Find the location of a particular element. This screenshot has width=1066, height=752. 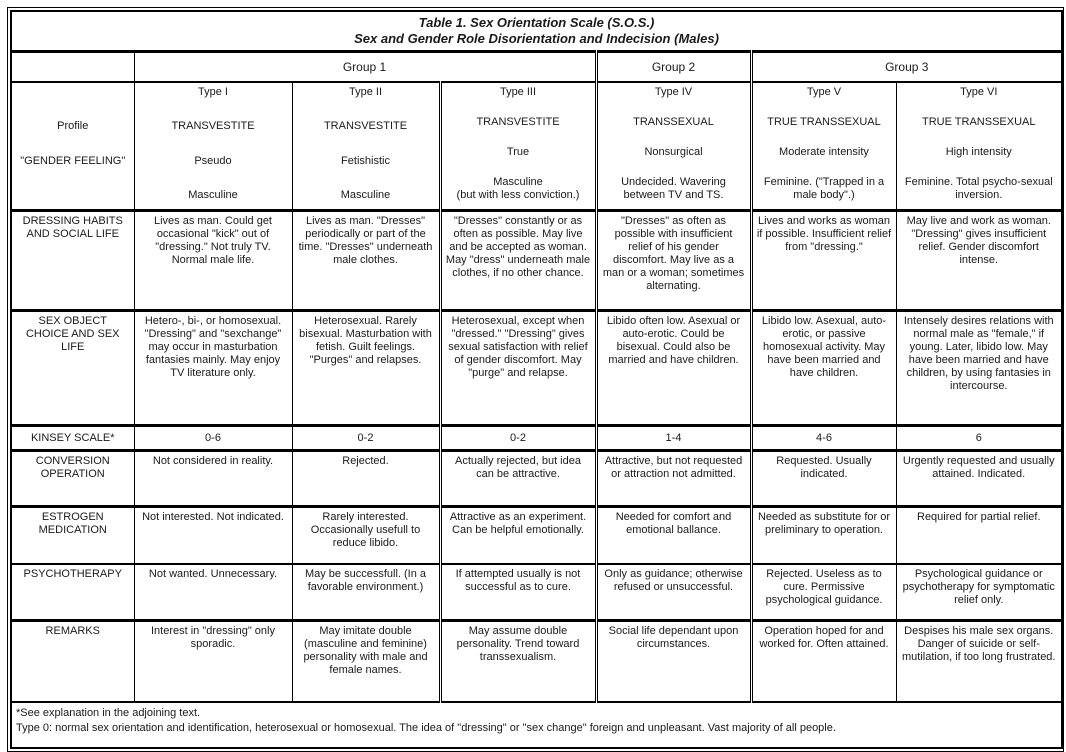

type-number: Type V is located at coordinates (824, 92).